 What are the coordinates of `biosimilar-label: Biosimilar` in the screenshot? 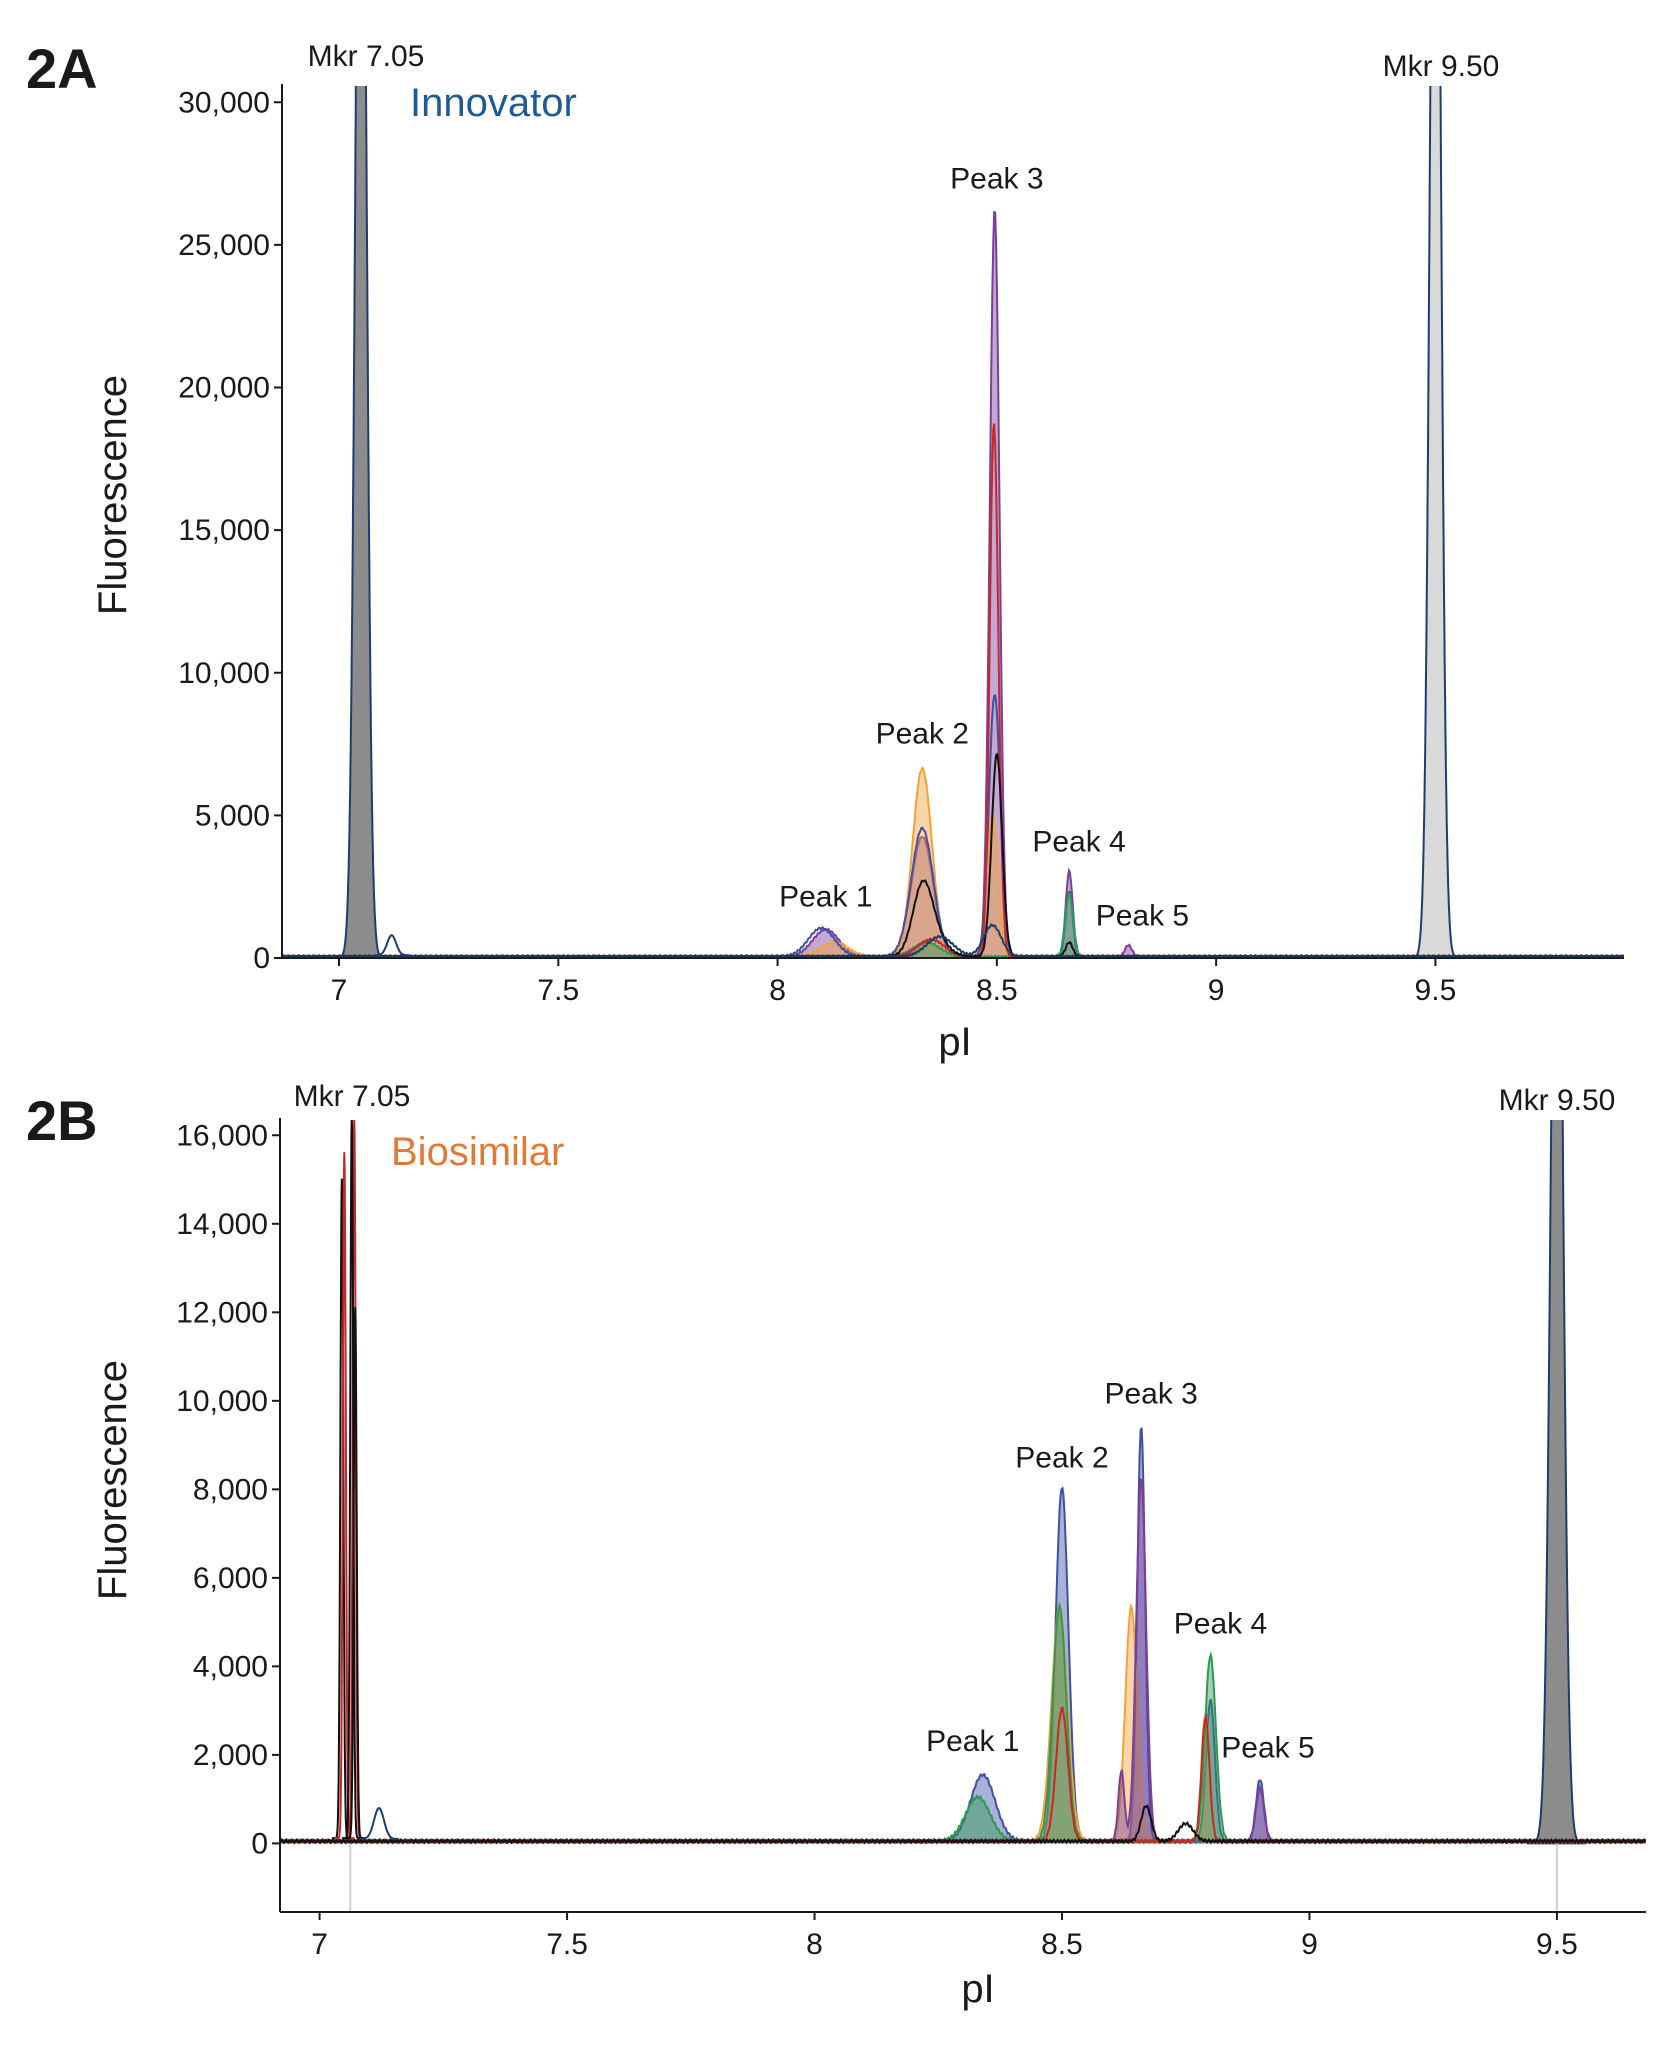 It's located at (477, 1152).